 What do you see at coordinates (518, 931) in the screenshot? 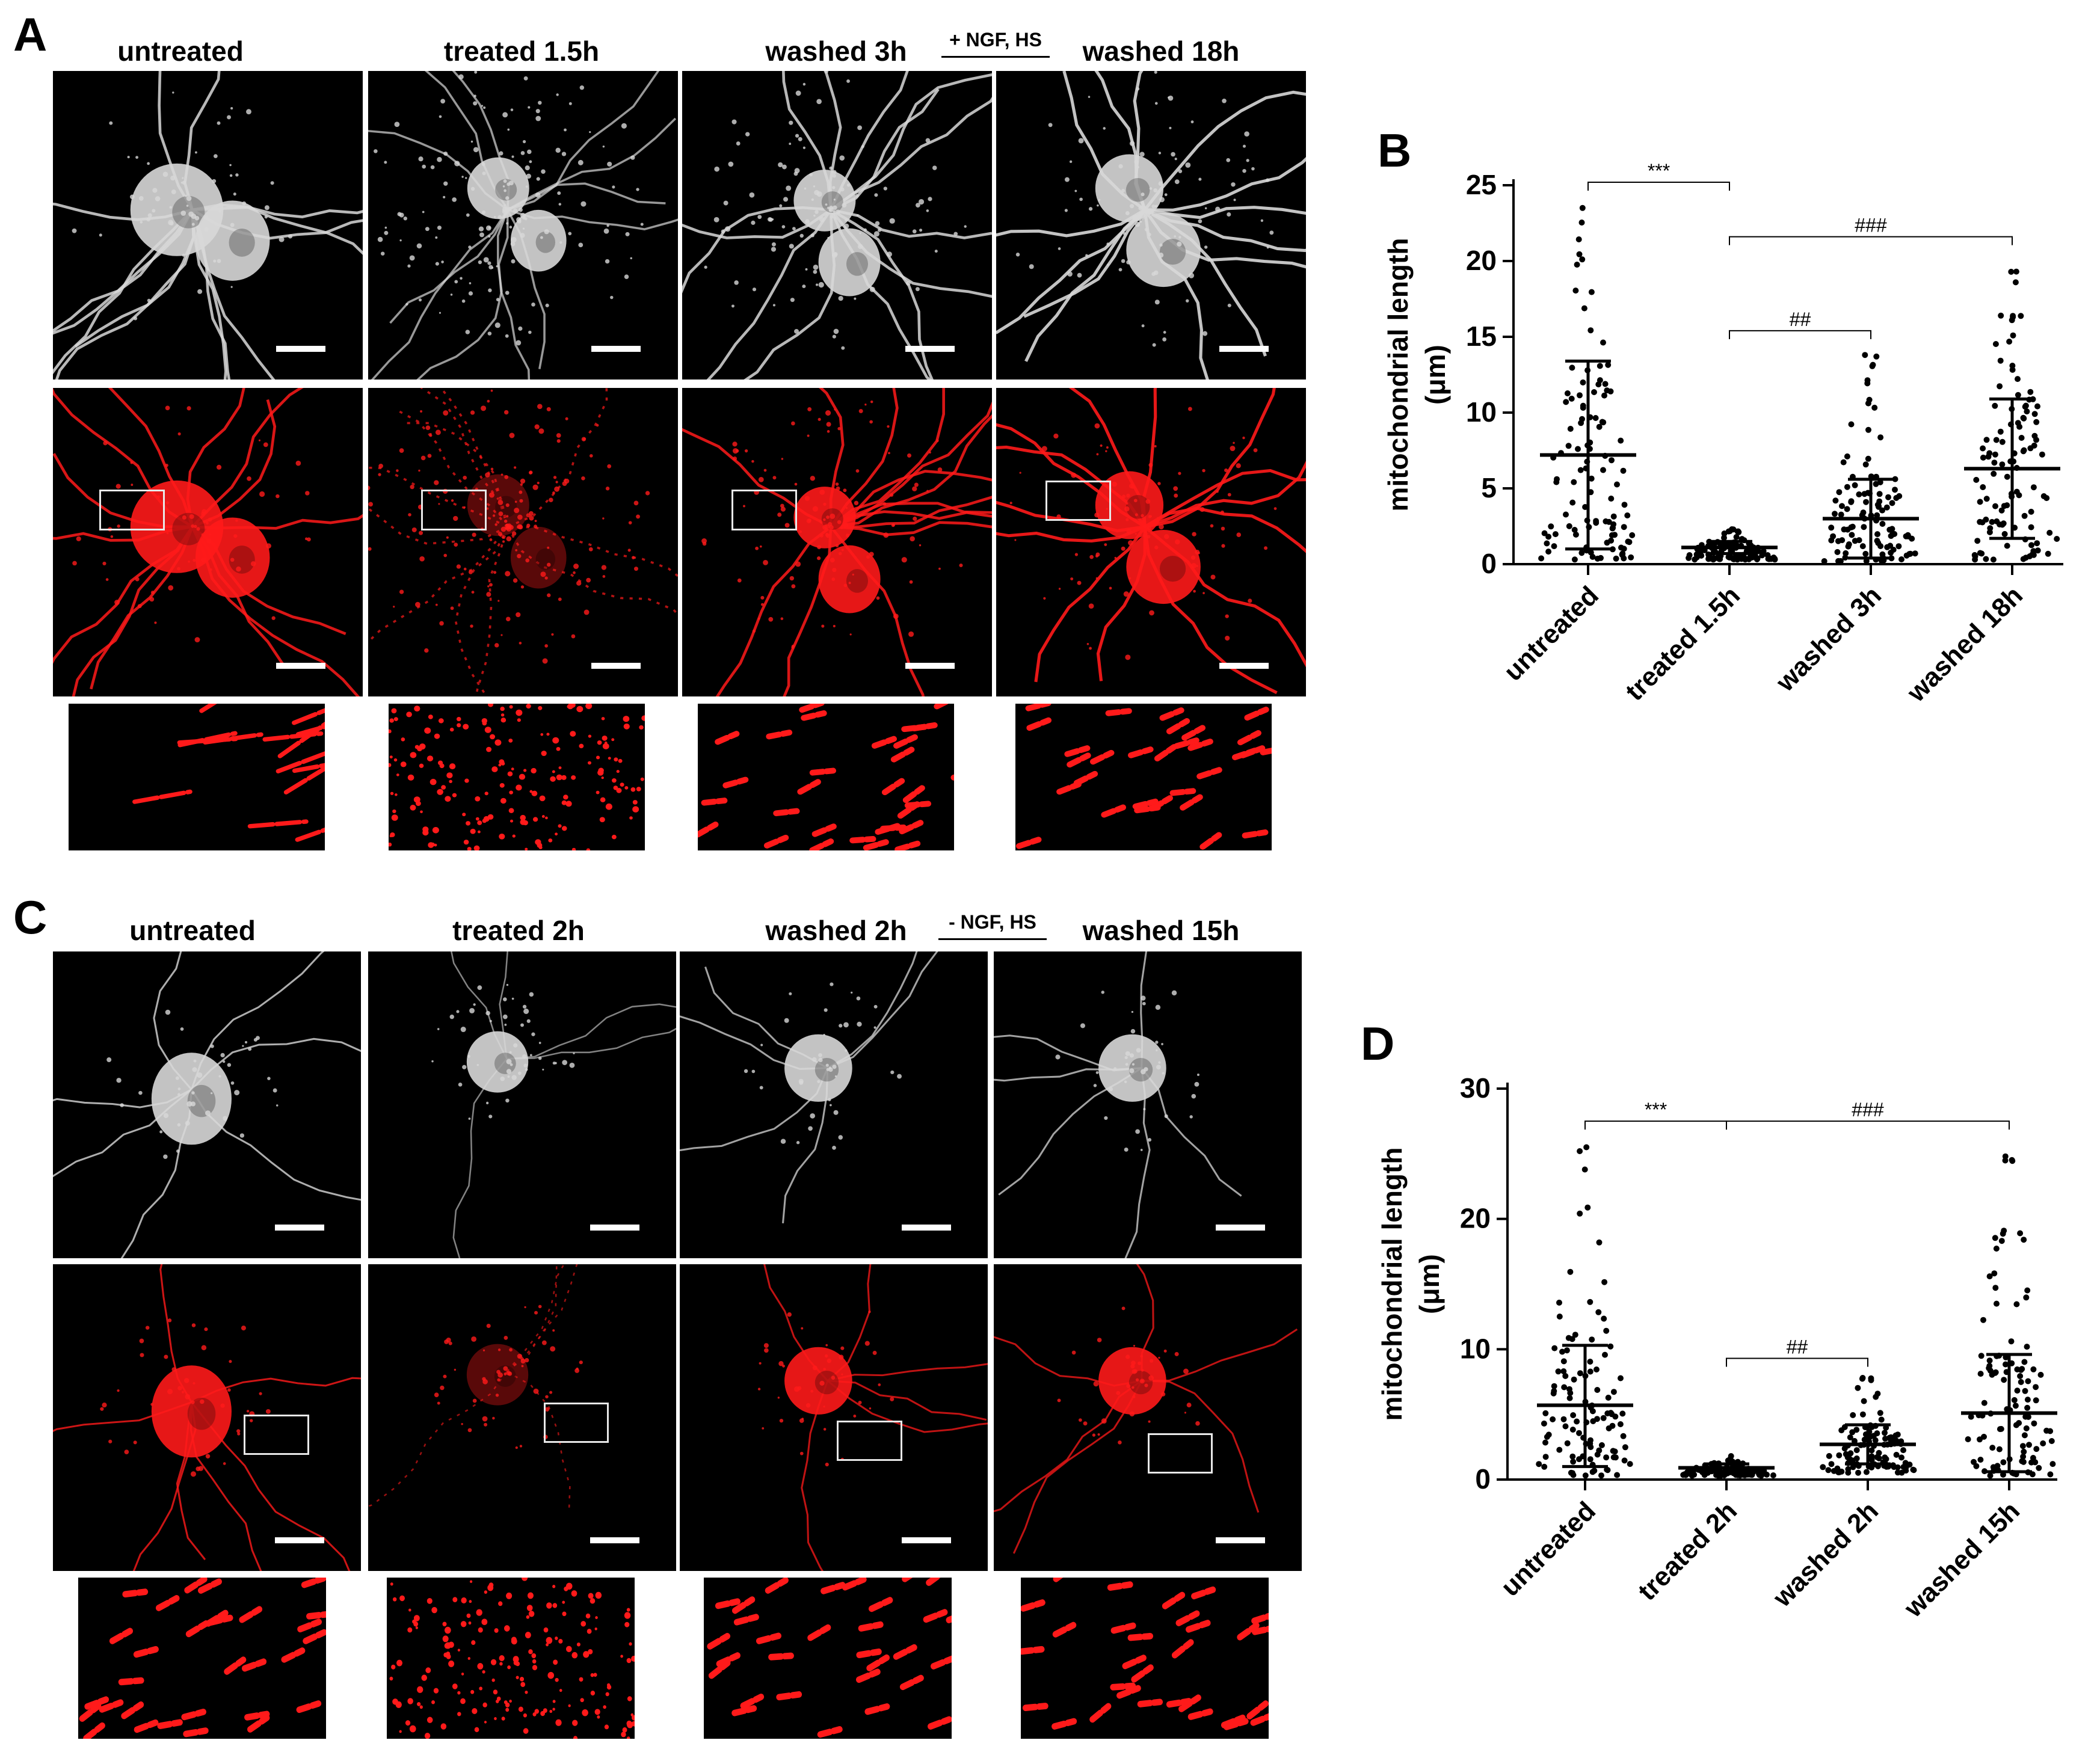
I see `col-title-c-1: treated 2h` at bounding box center [518, 931].